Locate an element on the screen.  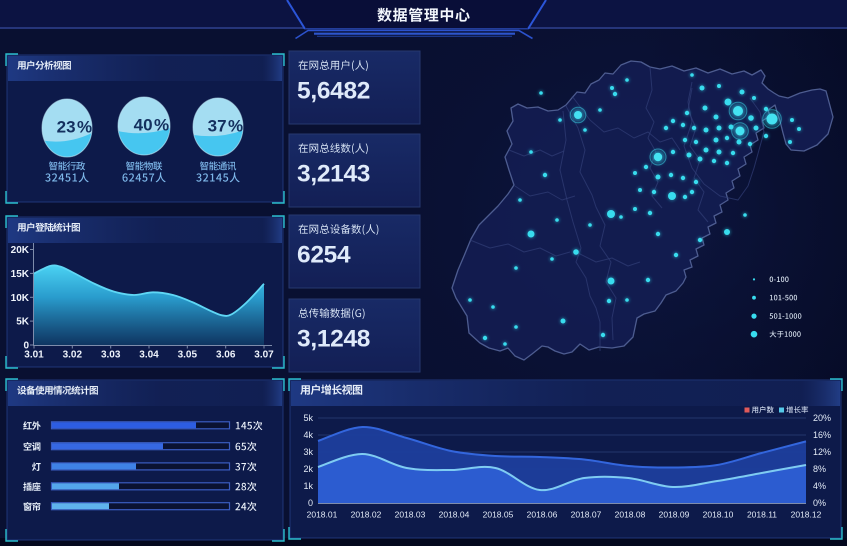
svg-text: 2018.09 is located at coordinates (674, 515).